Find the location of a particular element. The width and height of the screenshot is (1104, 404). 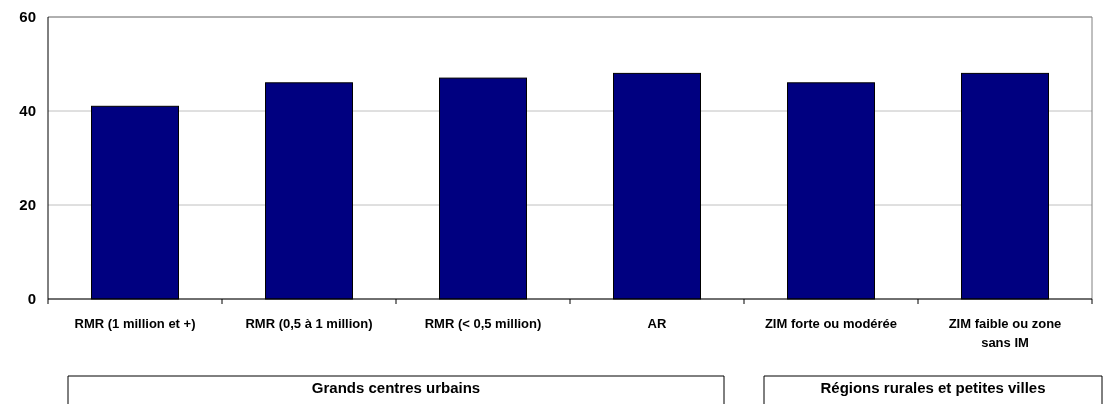

x-tick-label: RMR (1 million et +) is located at coordinates (135, 323).